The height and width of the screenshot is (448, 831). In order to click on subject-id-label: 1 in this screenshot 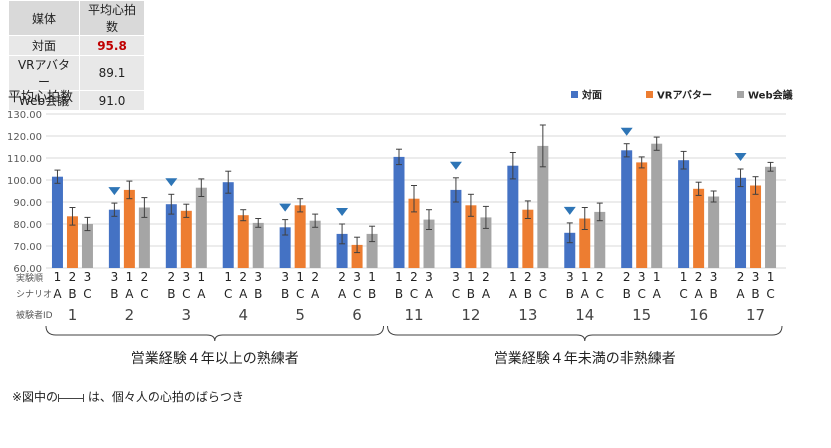, I will do `click(73, 315)`.